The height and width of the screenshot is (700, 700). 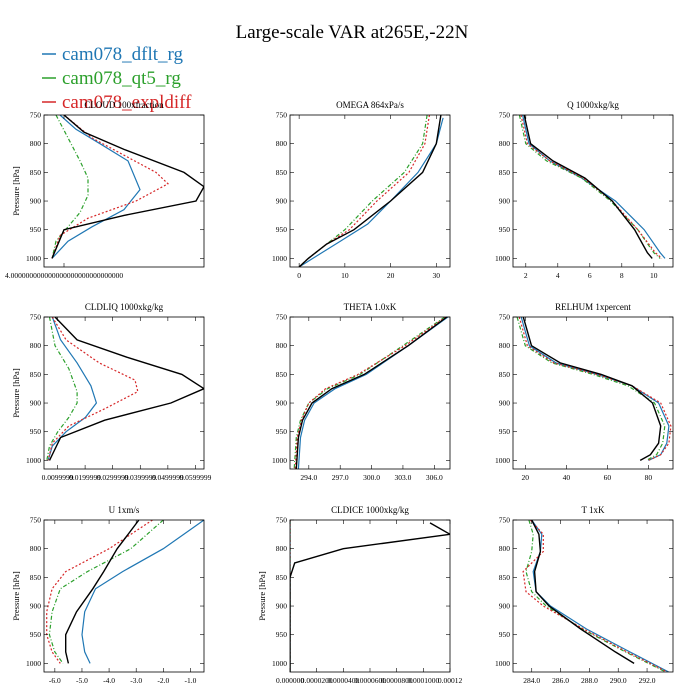 I want to click on x-tick-label: 40, so click(x=567, y=477).